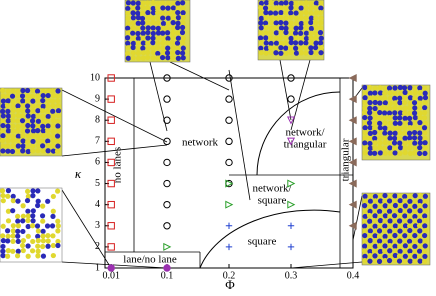 This screenshot has height=296, width=436. What do you see at coordinates (272, 189) in the screenshot?
I see `region-label: network/` at bounding box center [272, 189].